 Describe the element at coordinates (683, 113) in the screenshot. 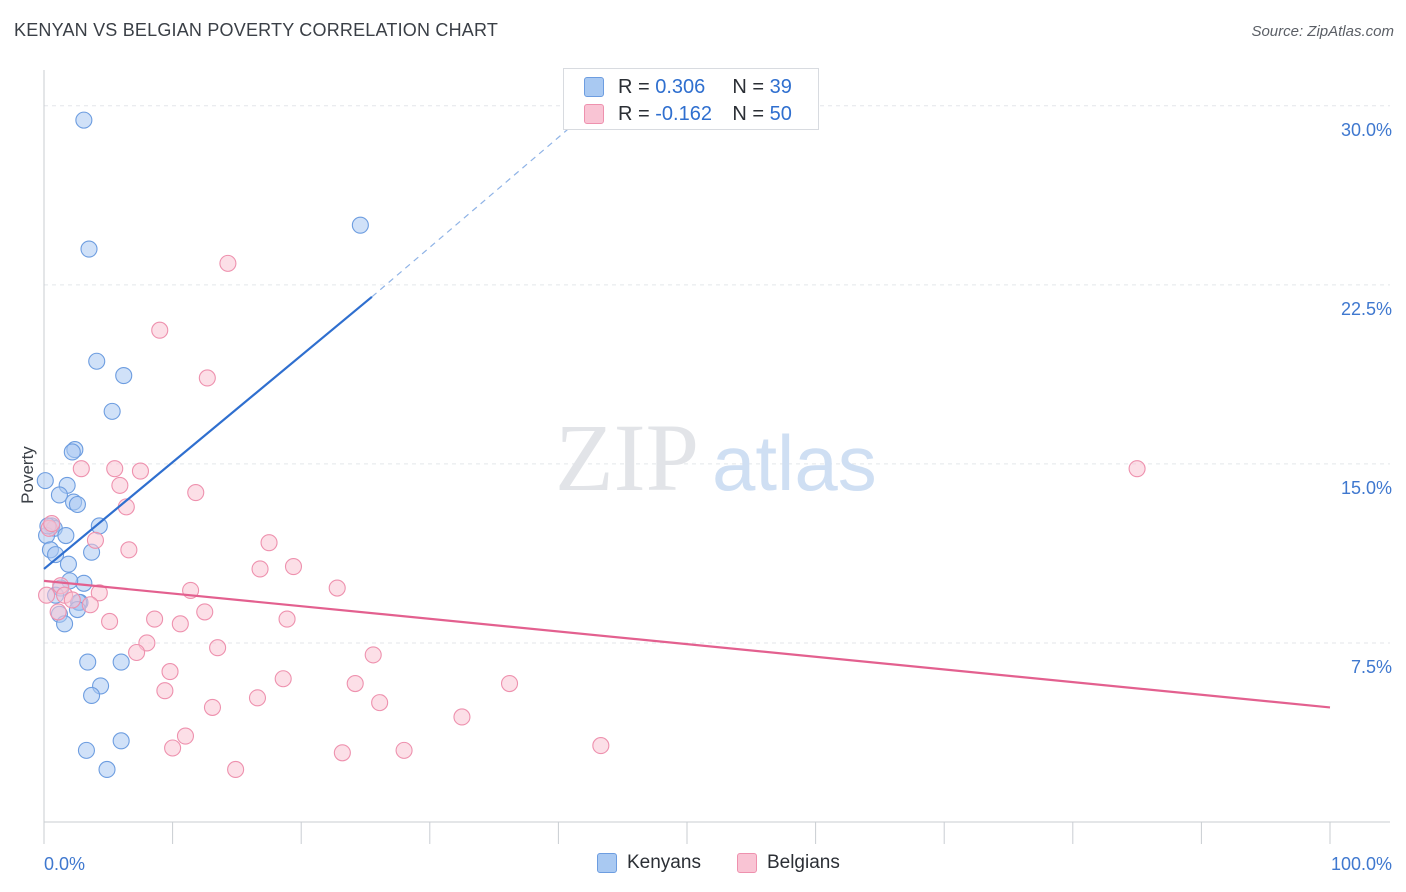

I see `legend-r-value: -0.162` at that location.